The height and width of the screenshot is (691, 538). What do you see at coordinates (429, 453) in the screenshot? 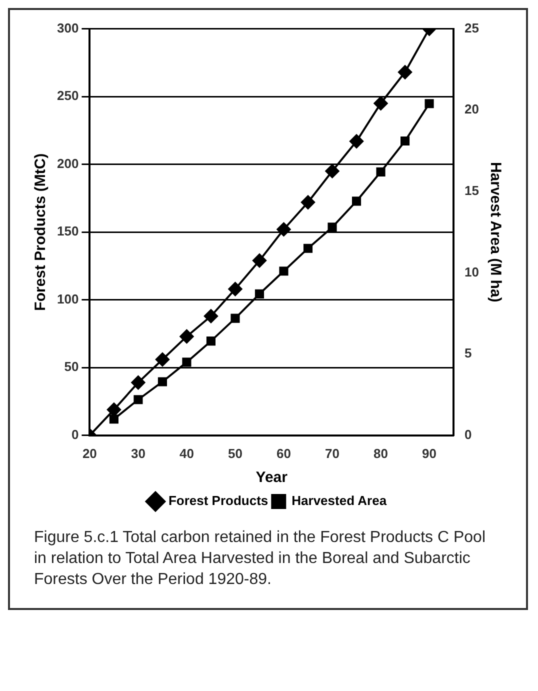
I see `x-tick-label: 90` at bounding box center [429, 453].